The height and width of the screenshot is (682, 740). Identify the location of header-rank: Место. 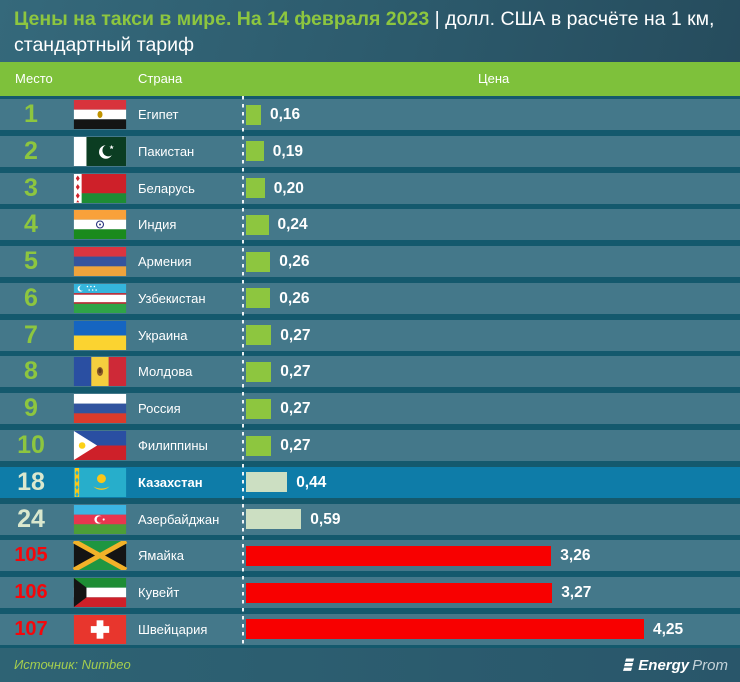
(34, 78).